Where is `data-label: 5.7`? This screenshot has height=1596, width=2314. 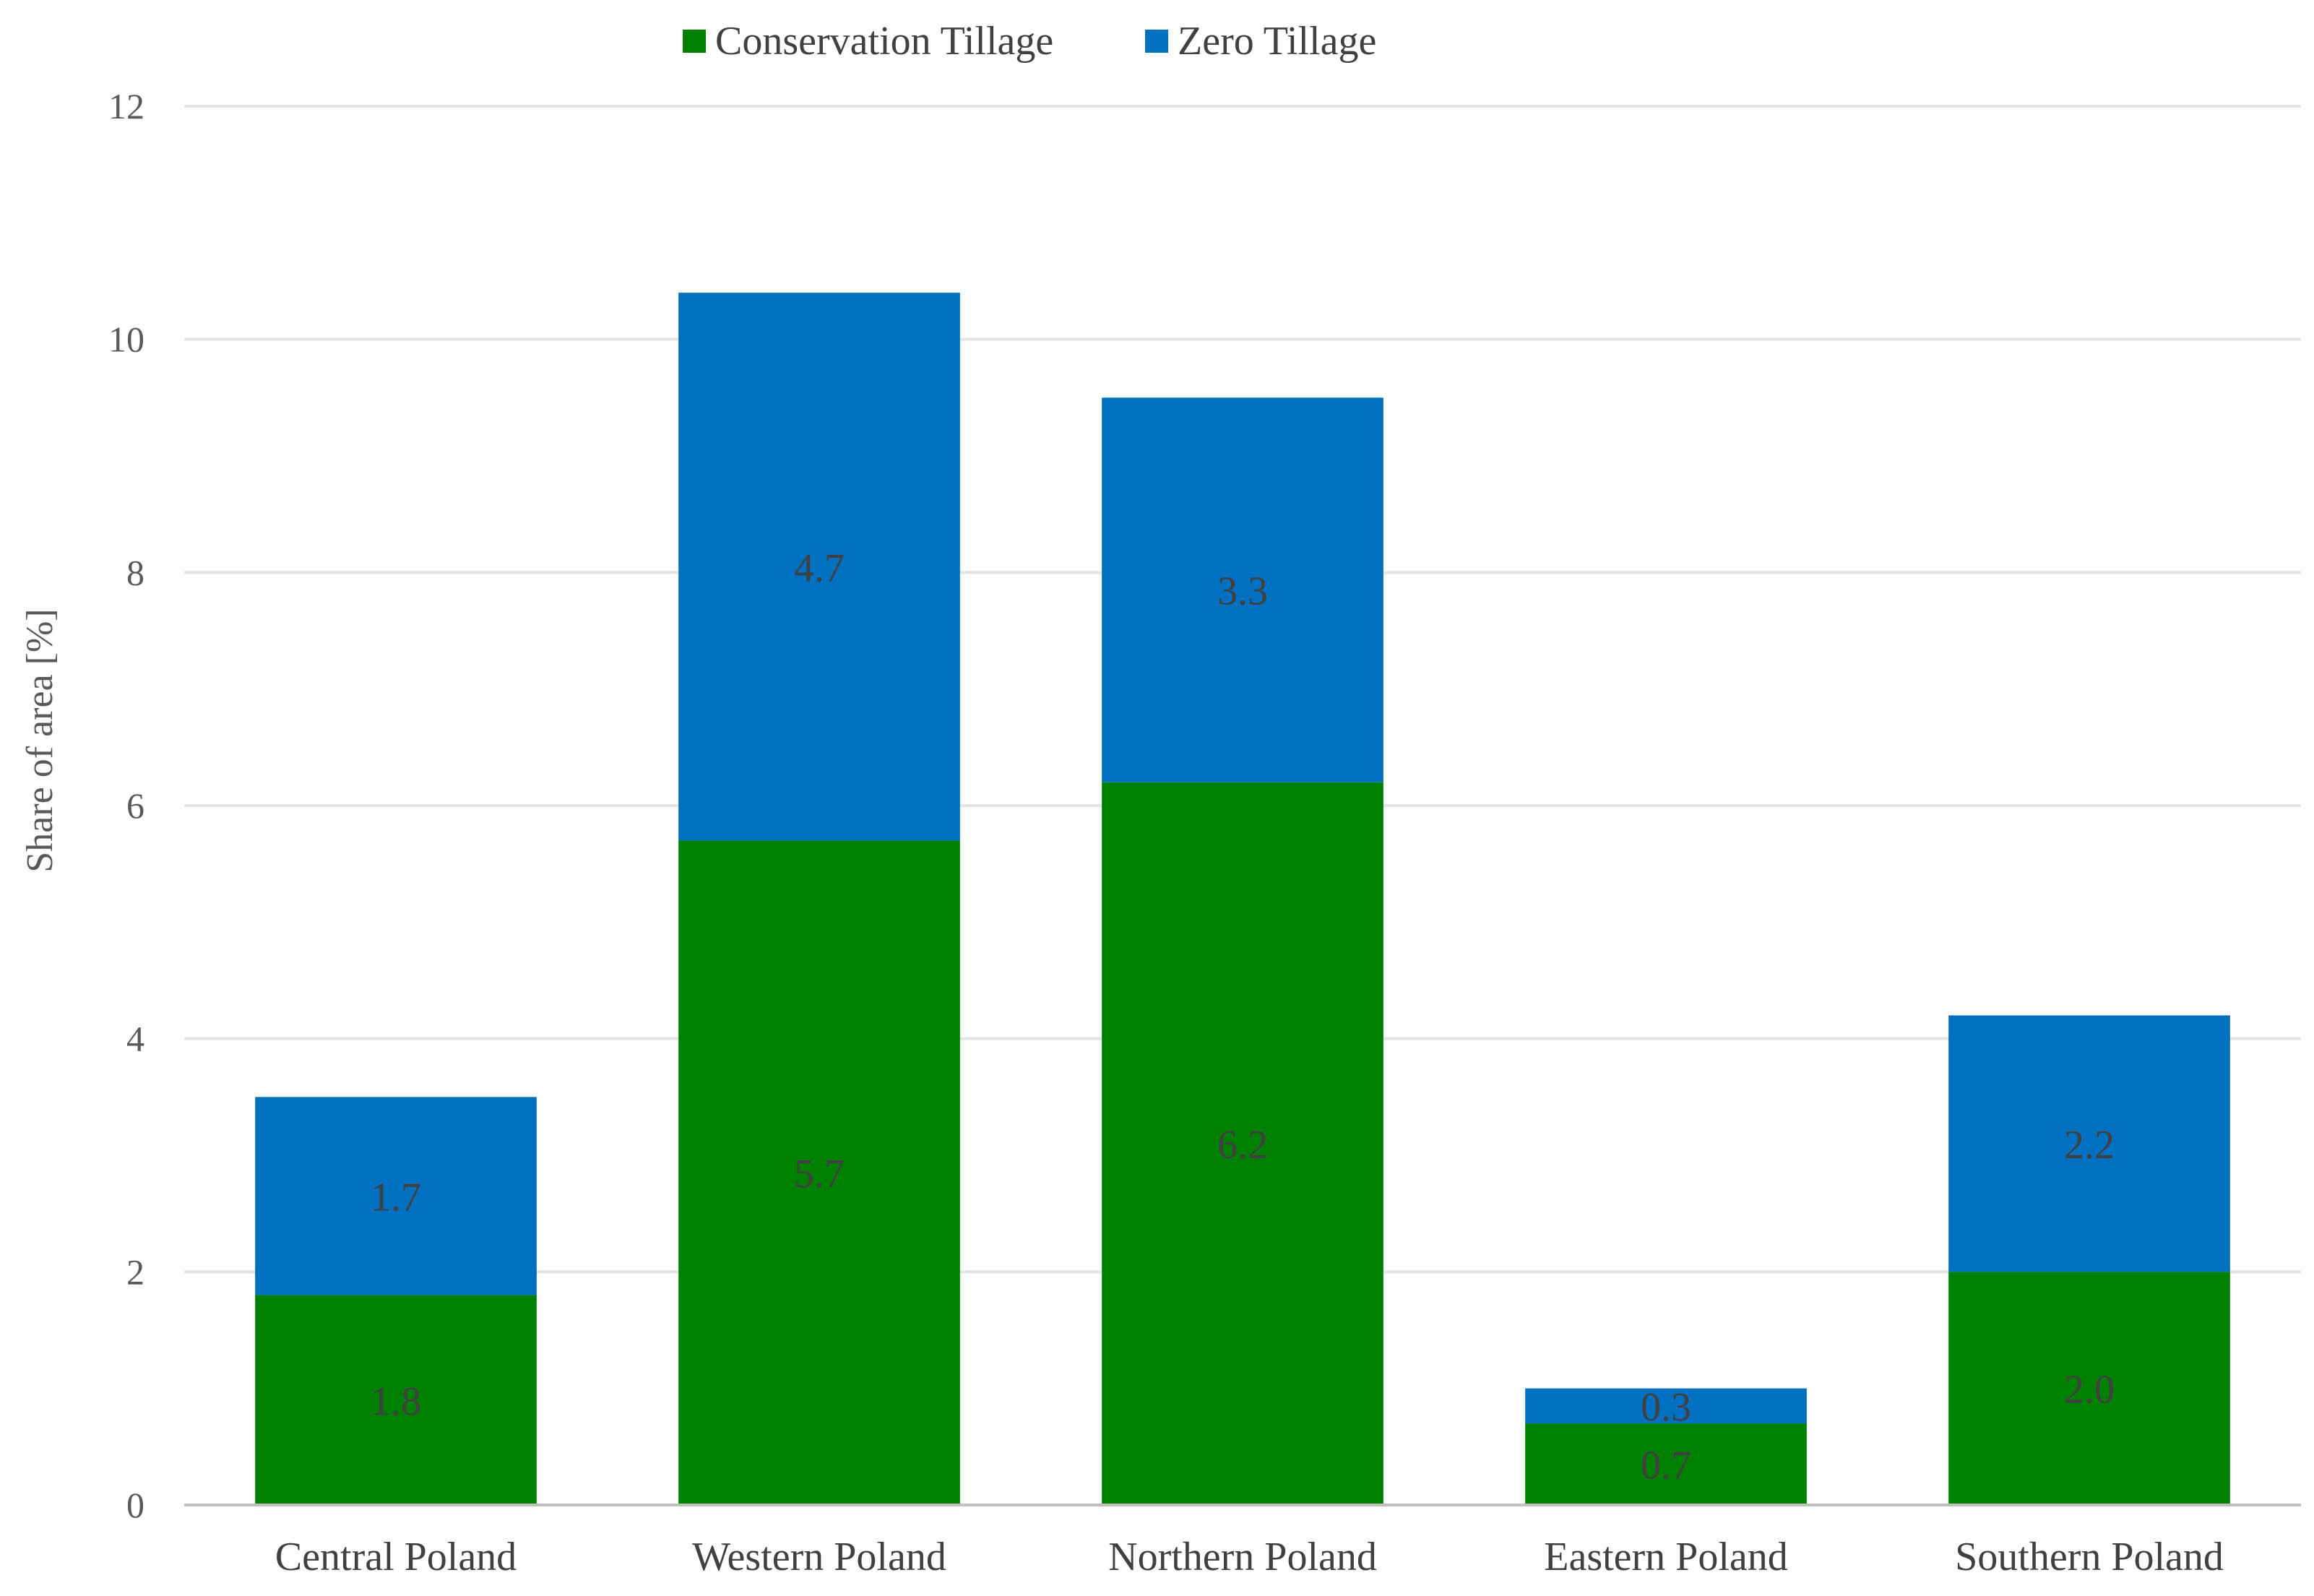 data-label: 5.7 is located at coordinates (819, 1174).